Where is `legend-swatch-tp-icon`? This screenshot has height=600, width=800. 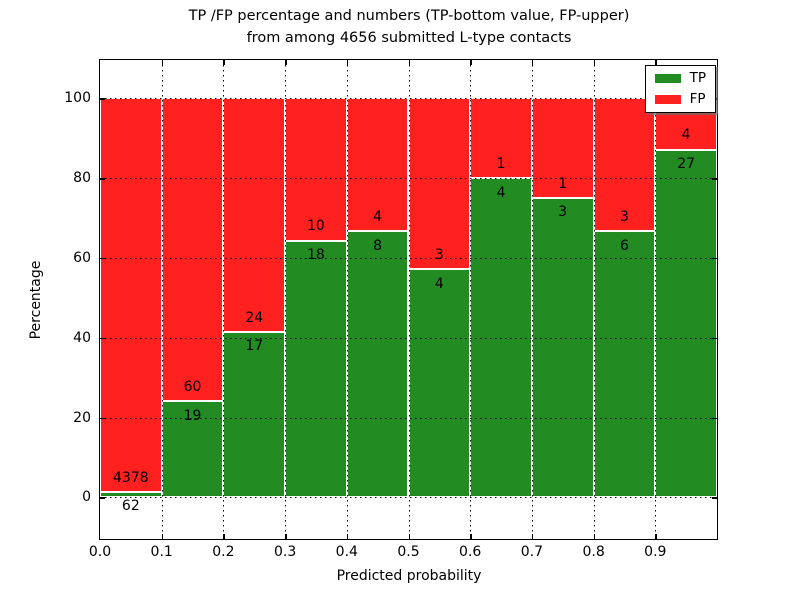 legend-swatch-tp-icon is located at coordinates (667, 79).